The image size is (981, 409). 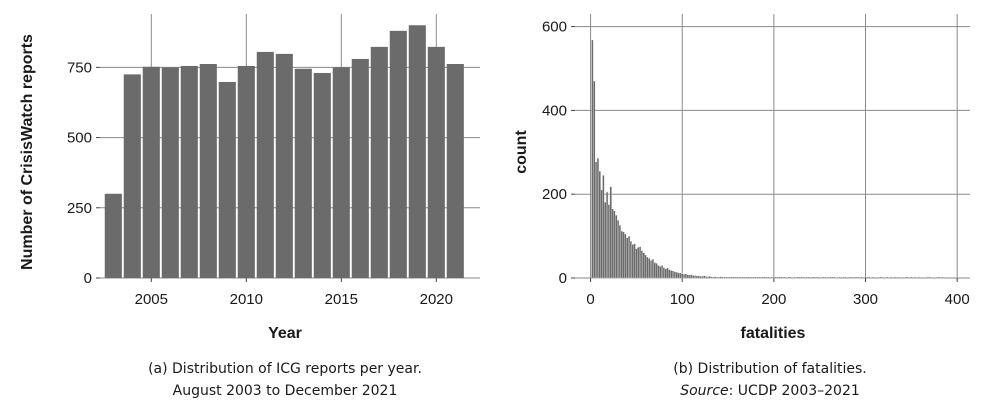 What do you see at coordinates (88, 278) in the screenshot?
I see `panel-a-y-tick-label: 0` at bounding box center [88, 278].